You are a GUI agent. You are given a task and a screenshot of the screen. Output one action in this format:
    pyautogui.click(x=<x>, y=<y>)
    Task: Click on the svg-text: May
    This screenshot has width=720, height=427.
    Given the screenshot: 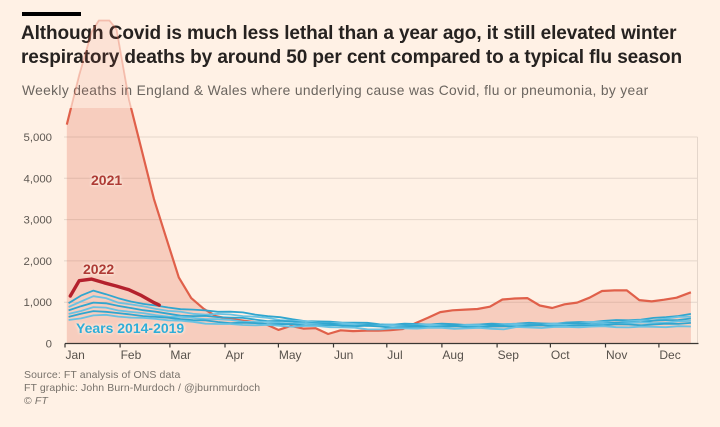 What is the action you would take?
    pyautogui.click(x=290, y=355)
    